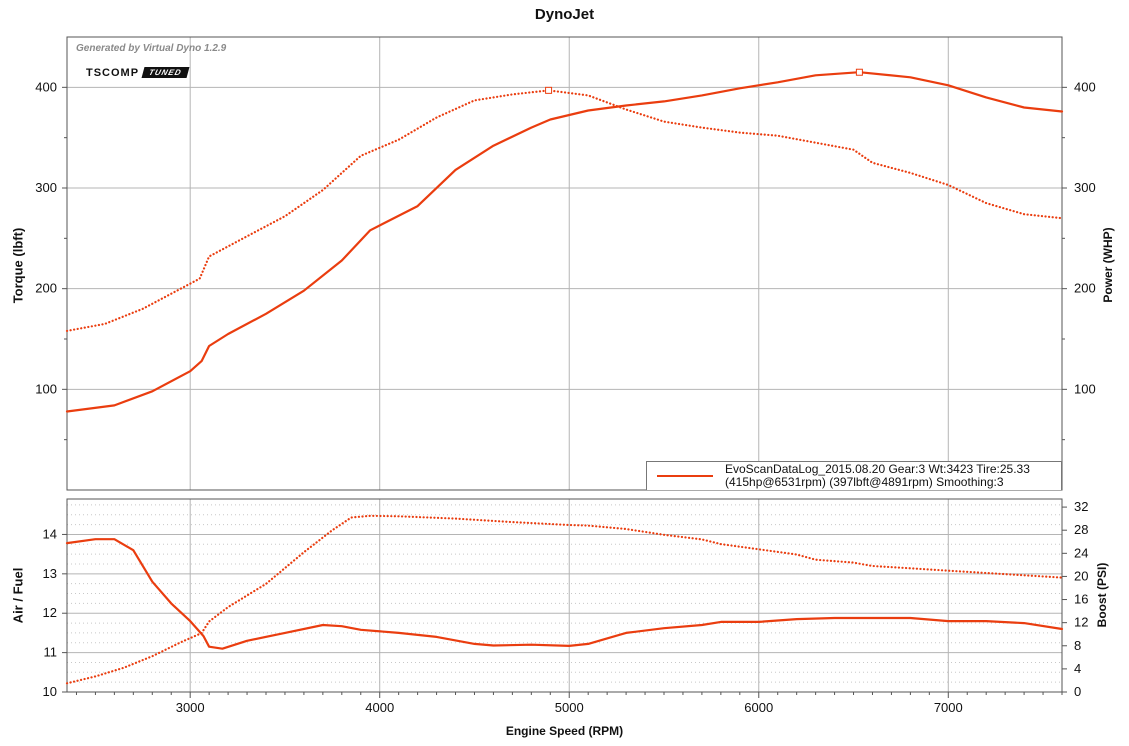  I want to click on x-tick-label: 6000, so click(758, 707).